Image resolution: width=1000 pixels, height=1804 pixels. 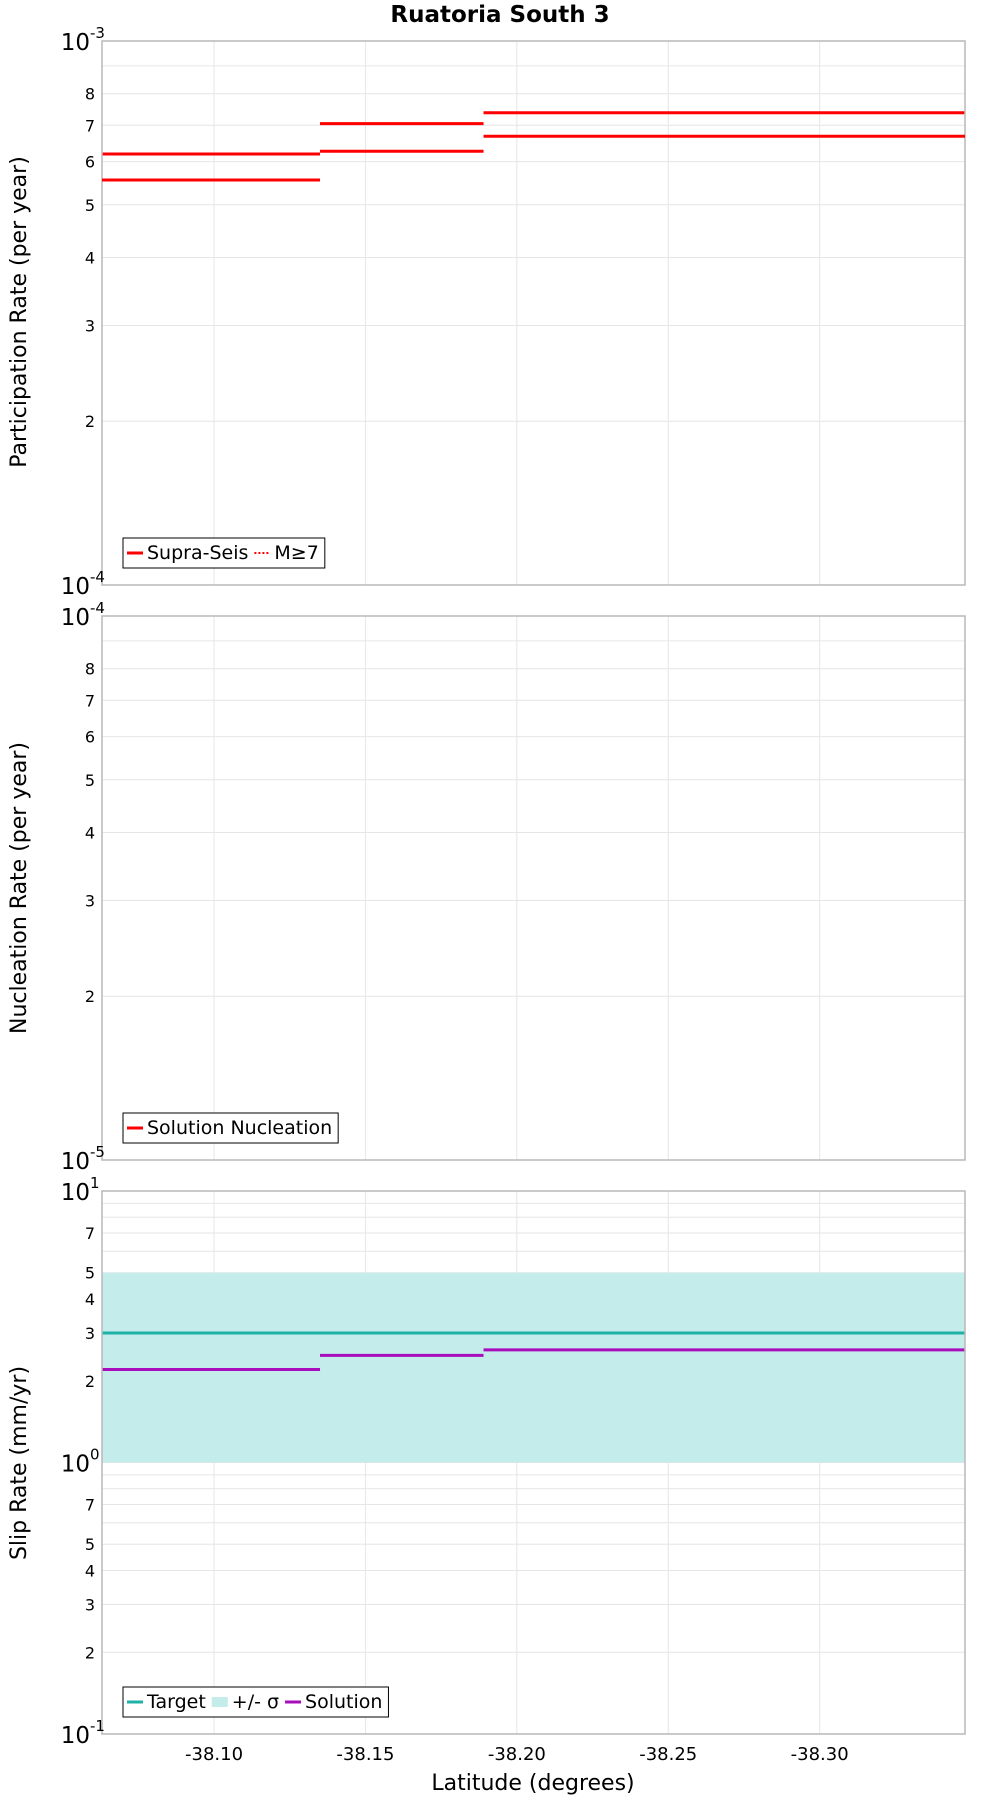 What do you see at coordinates (296, 553) in the screenshot?
I see `legend-label: M≥7` at bounding box center [296, 553].